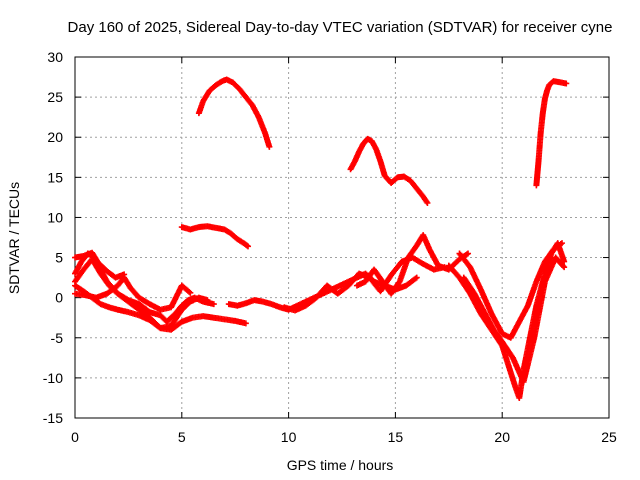  What do you see at coordinates (55, 97) in the screenshot?
I see `y-tick-label: 25` at bounding box center [55, 97].